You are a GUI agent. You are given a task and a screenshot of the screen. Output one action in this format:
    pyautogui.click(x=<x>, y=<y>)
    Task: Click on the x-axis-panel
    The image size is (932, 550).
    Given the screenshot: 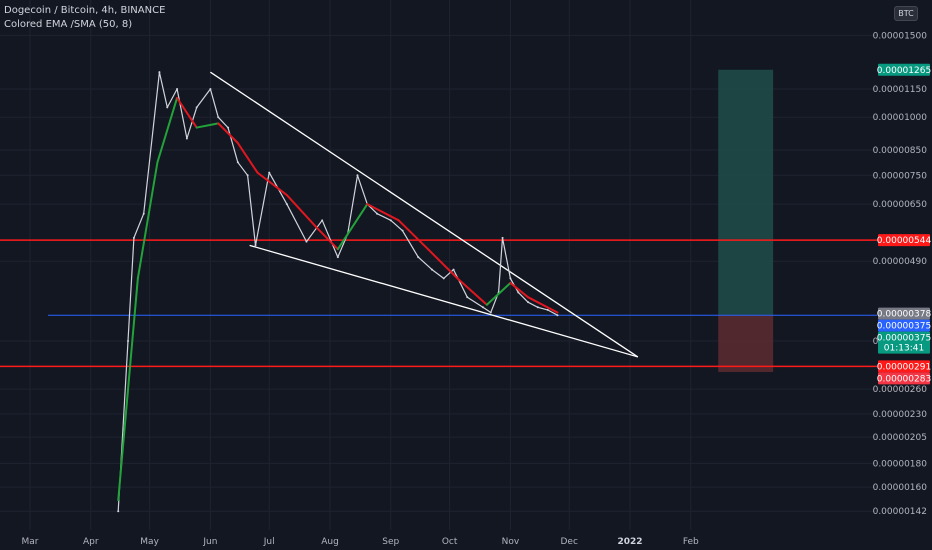 What is the action you would take?
    pyautogui.click(x=466, y=540)
    